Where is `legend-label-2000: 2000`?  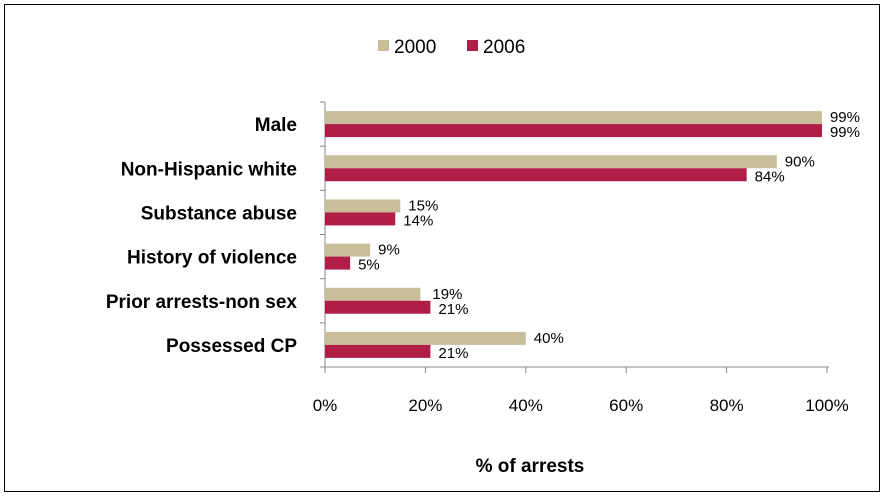
legend-label-2000: 2000 is located at coordinates (415, 47).